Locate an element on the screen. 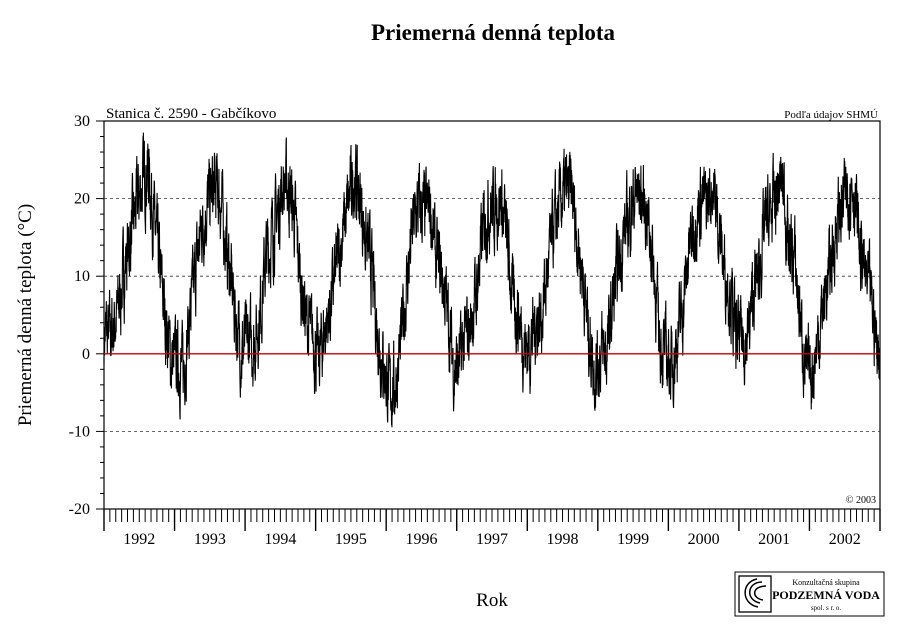 The width and height of the screenshot is (900, 638). chart-title: Priemerná denná teplota is located at coordinates (493, 32).